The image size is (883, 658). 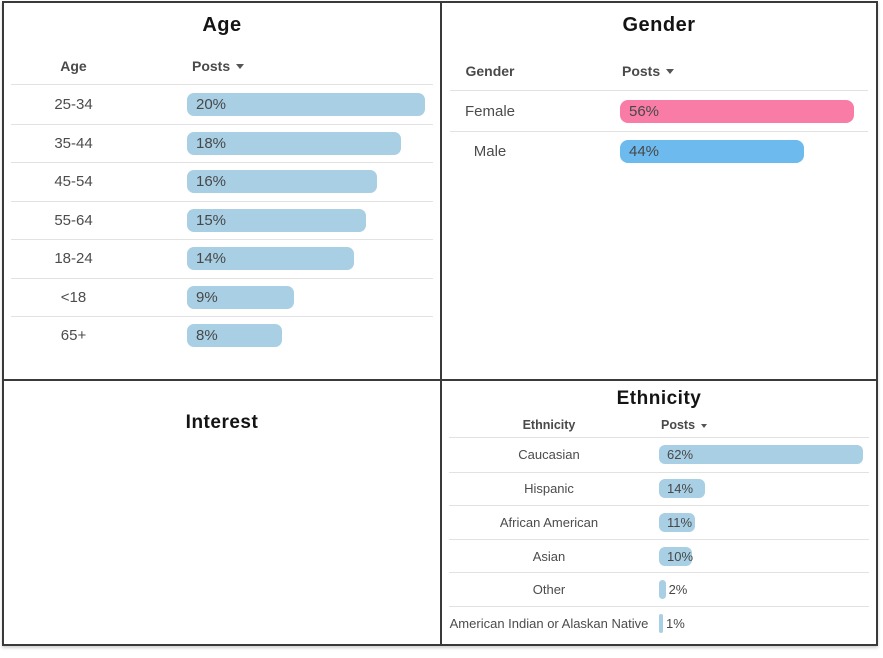 What do you see at coordinates (73, 65) in the screenshot?
I see `age-column-header: Age` at bounding box center [73, 65].